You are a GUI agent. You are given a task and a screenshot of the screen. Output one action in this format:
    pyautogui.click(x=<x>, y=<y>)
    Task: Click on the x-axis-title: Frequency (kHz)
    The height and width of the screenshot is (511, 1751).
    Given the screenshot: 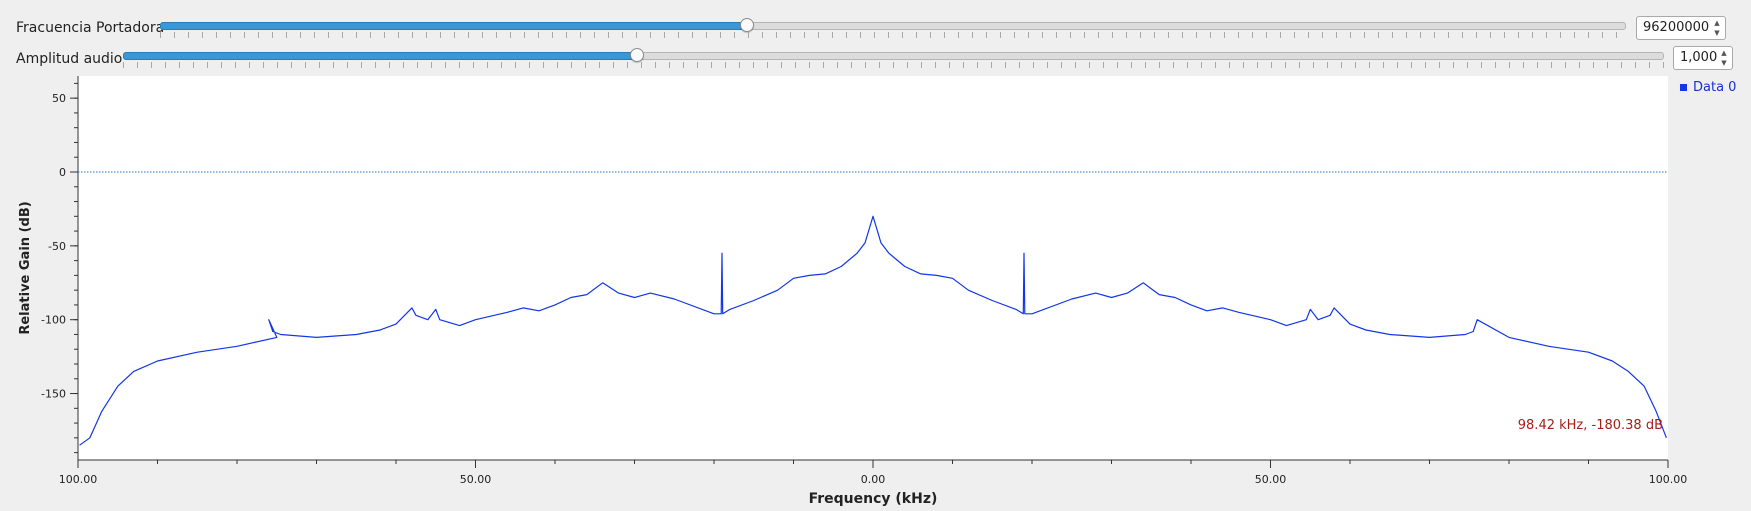 What is the action you would take?
    pyautogui.click(x=873, y=499)
    